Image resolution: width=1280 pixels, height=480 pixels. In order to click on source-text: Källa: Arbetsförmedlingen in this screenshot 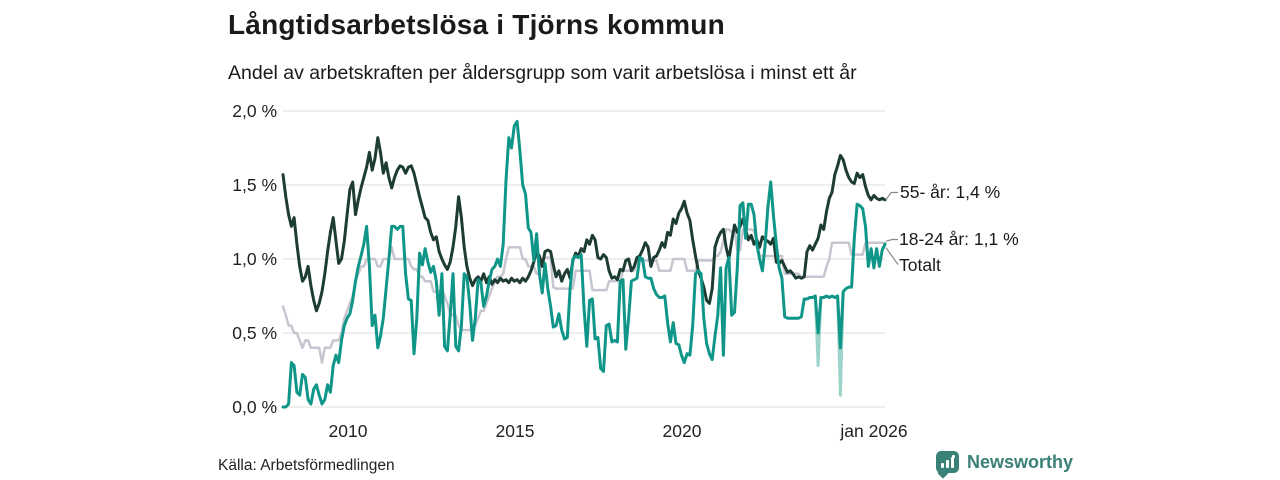, I will do `click(306, 465)`.